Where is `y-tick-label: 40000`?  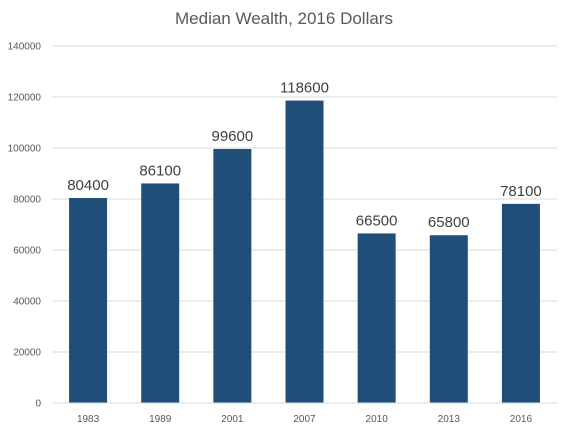
y-tick-label: 40000 is located at coordinates (27, 302).